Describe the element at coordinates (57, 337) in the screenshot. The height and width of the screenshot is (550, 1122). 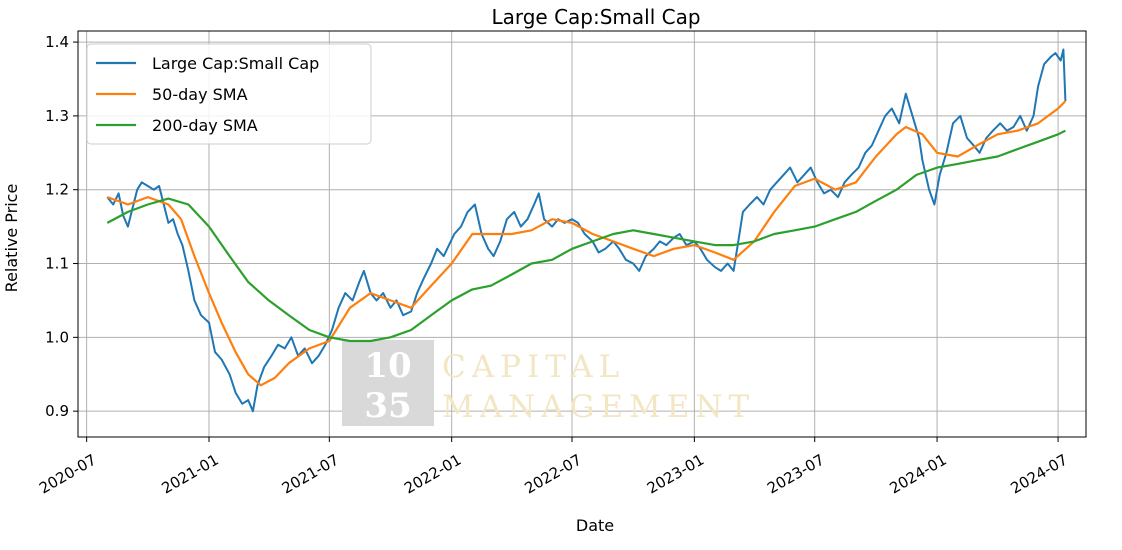
I see `y-tick-label: 1.0` at that location.